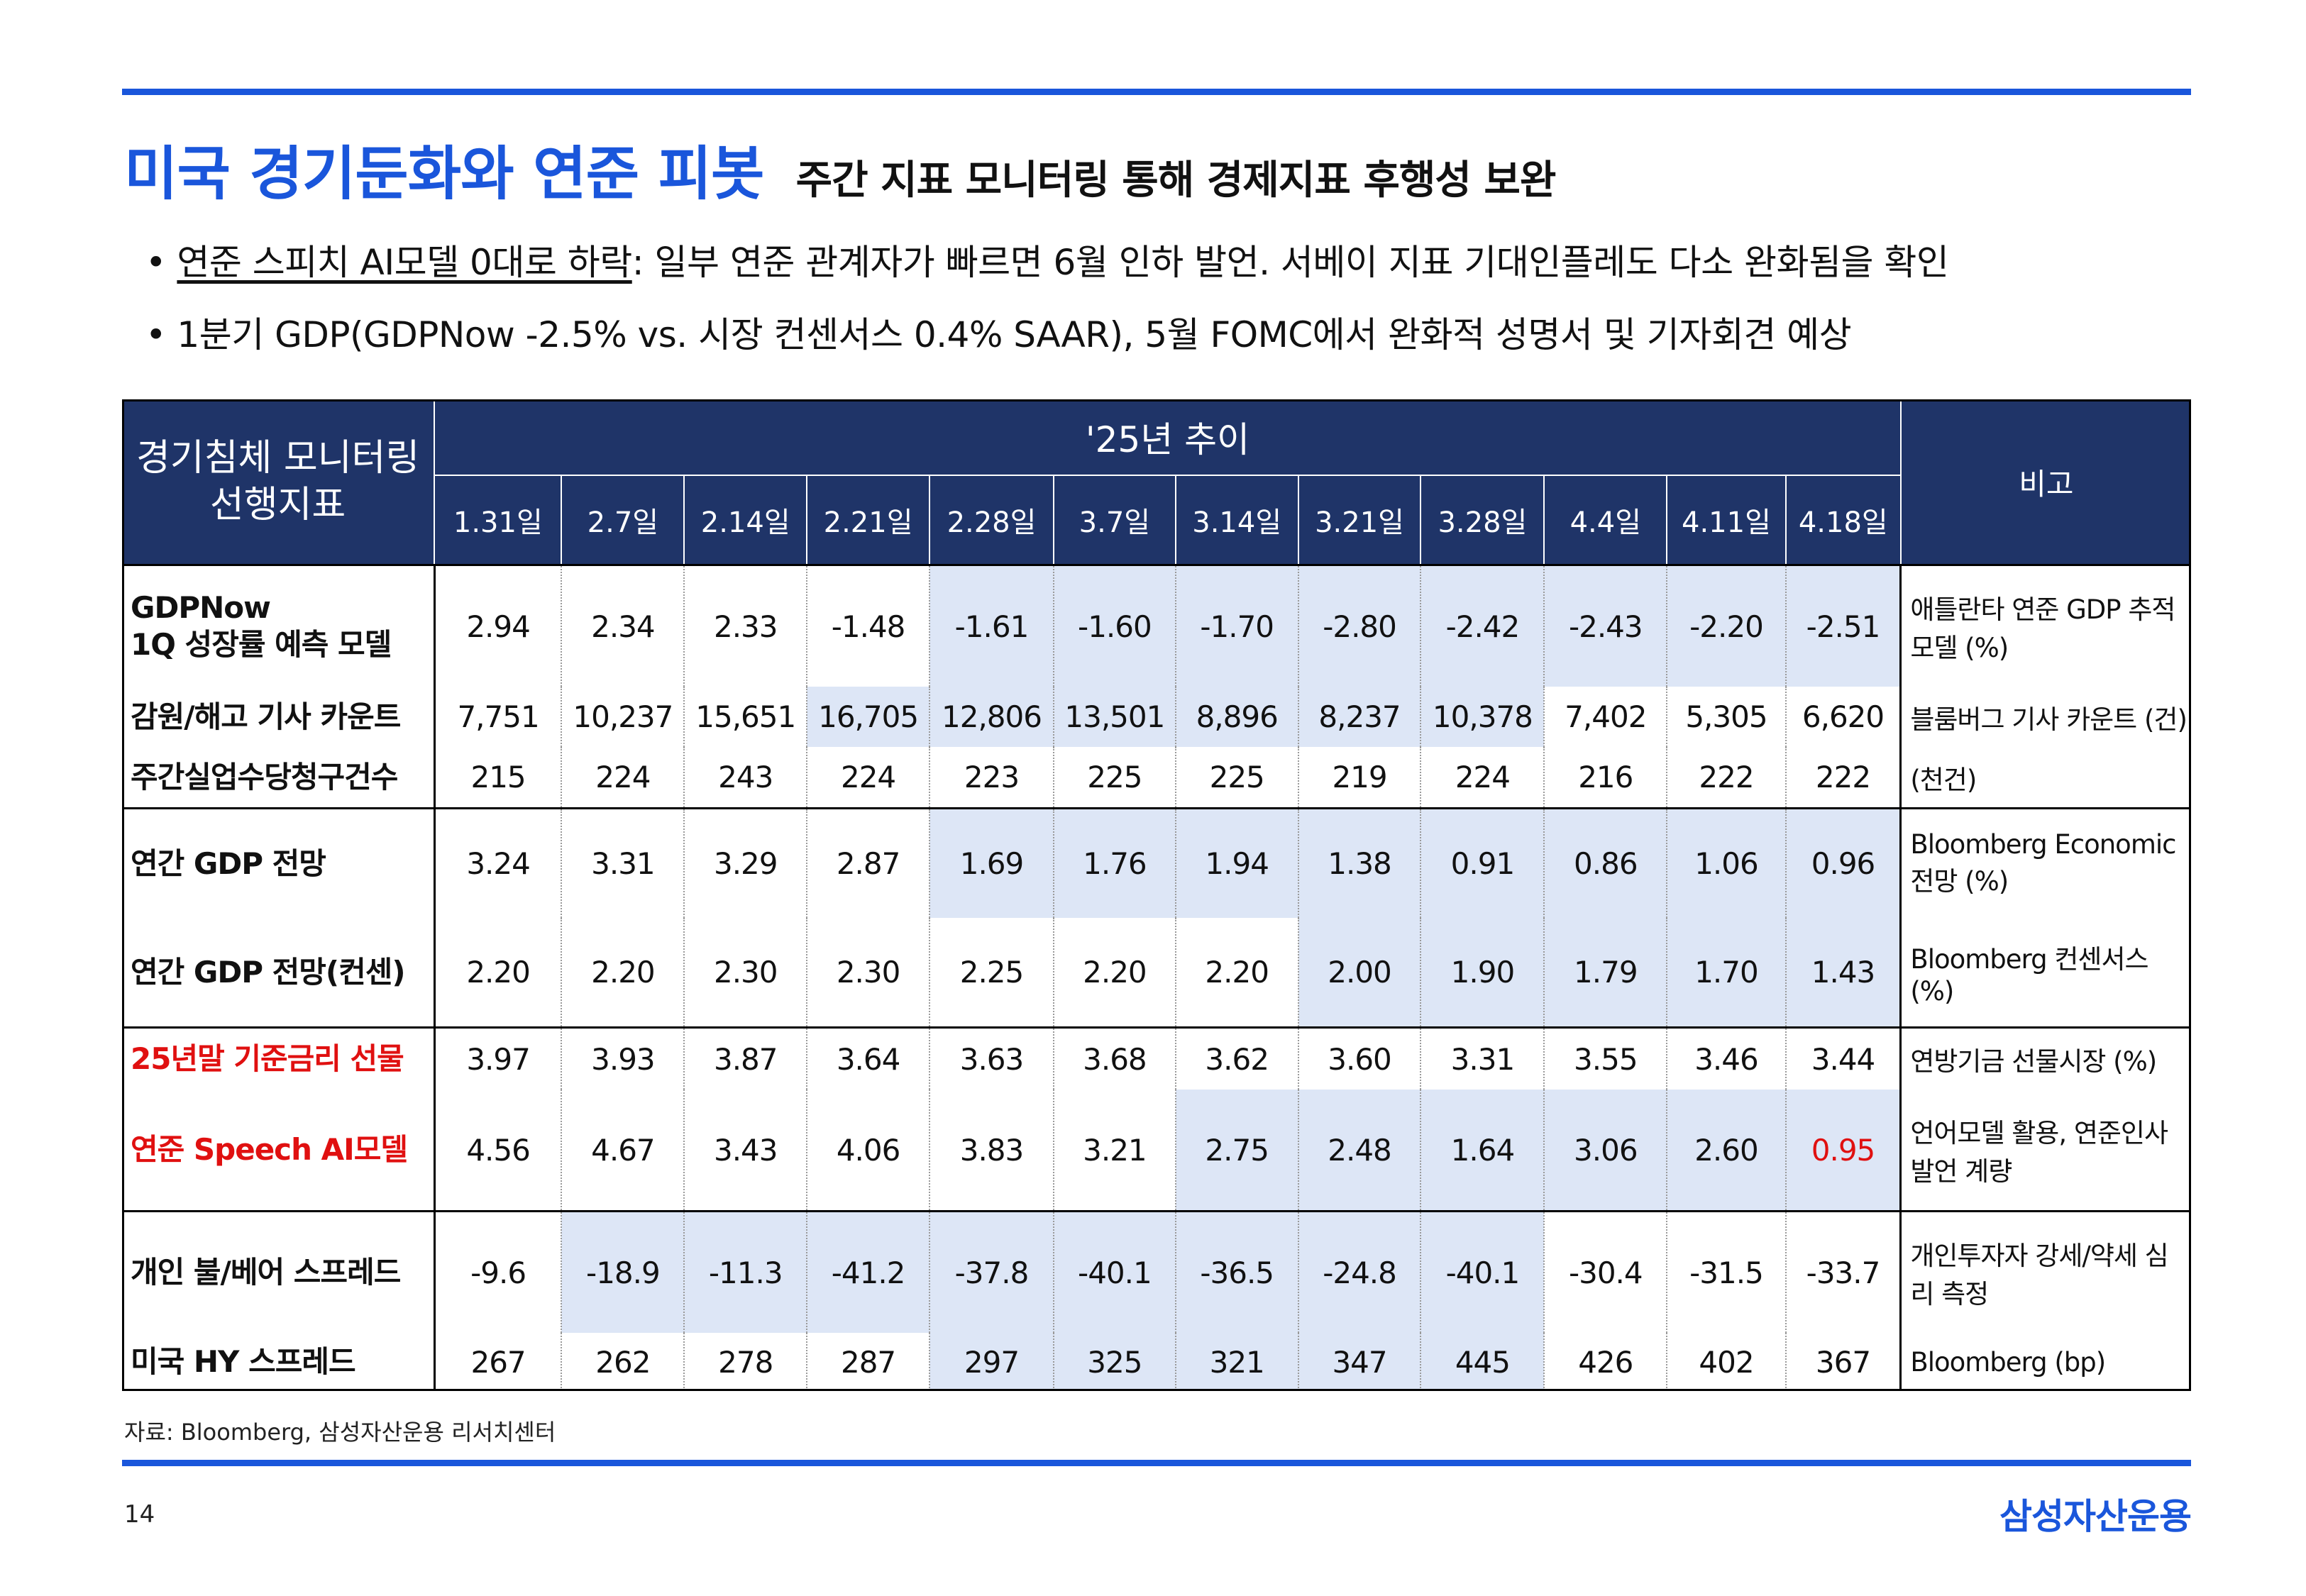  I want to click on value-cell: 321, so click(1236, 1362).